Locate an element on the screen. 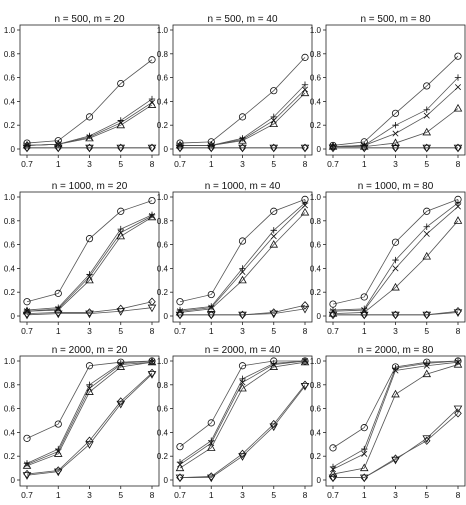  panel-1-1: n = 500, m = 20 0 0.2 0.4 0.6 0.8 1.0 0.7 1 3 5 8 is located at coordinates (82, 91).